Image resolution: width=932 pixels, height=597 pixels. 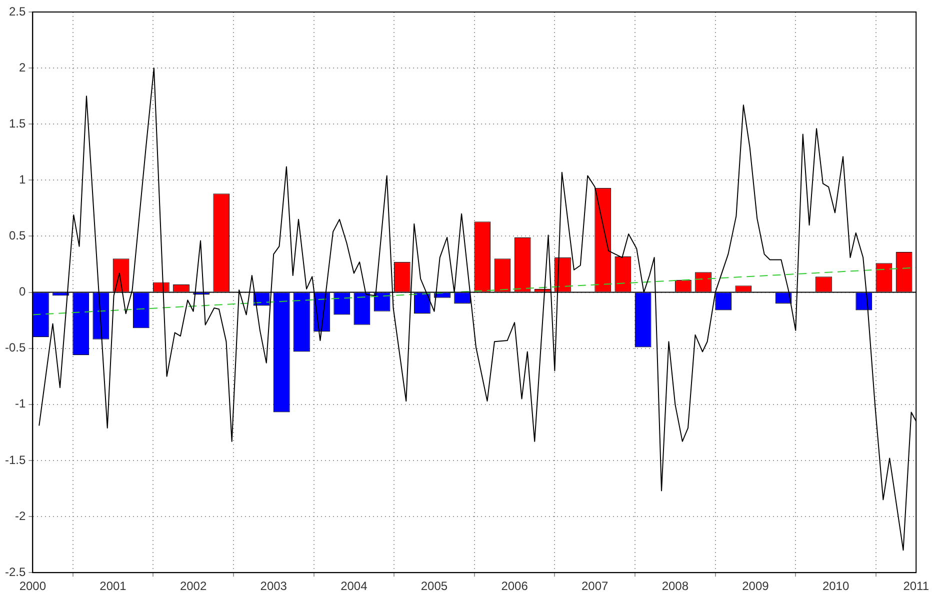 What do you see at coordinates (17, 11) in the screenshot?
I see `y-tick-label: 2.5` at bounding box center [17, 11].